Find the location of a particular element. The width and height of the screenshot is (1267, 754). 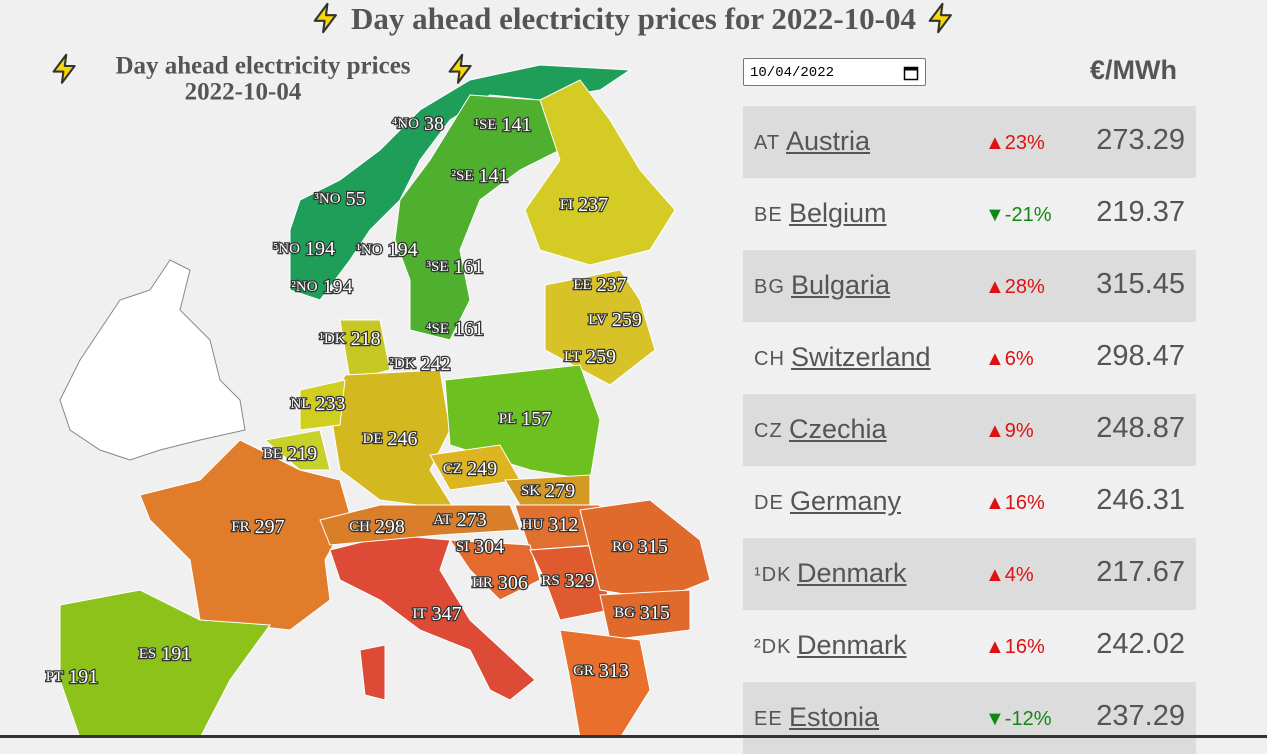

region-code: FR is located at coordinates (240, 527).